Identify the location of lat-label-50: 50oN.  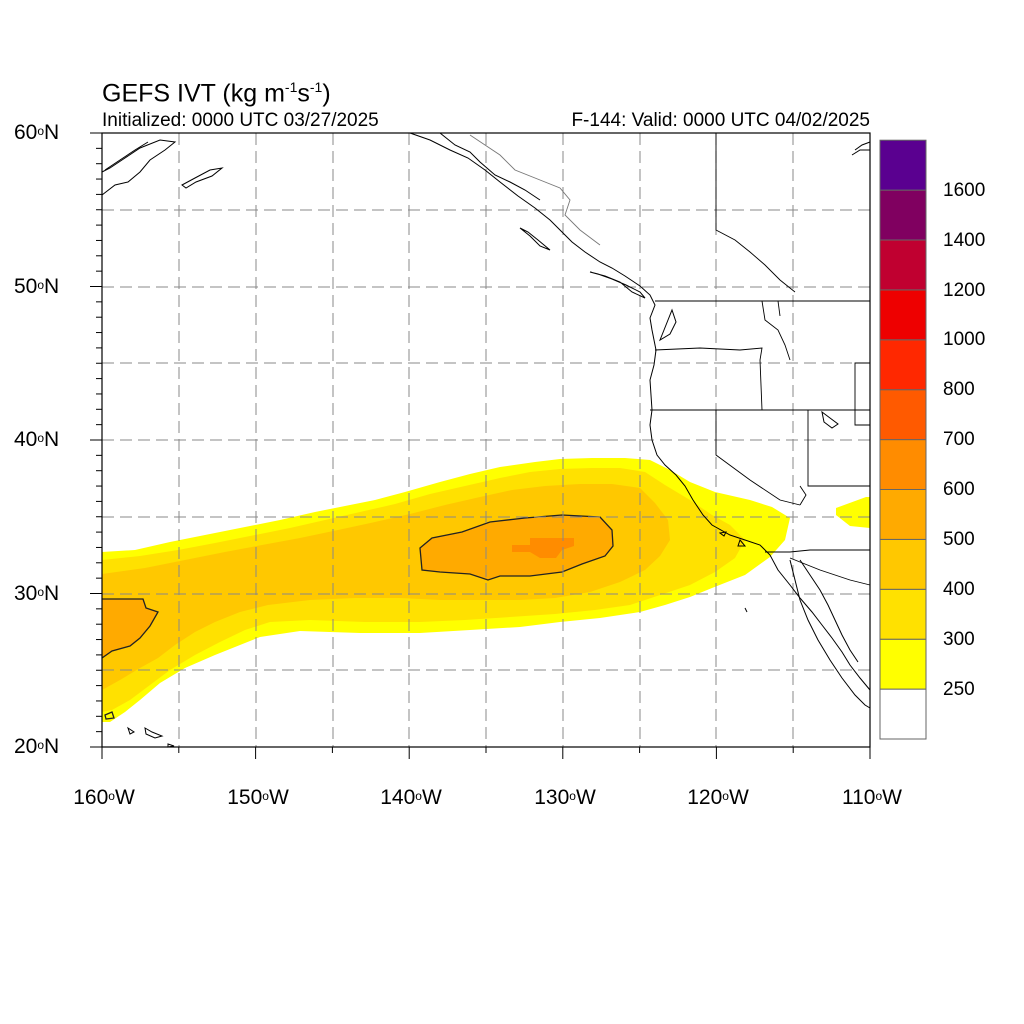
(37, 286).